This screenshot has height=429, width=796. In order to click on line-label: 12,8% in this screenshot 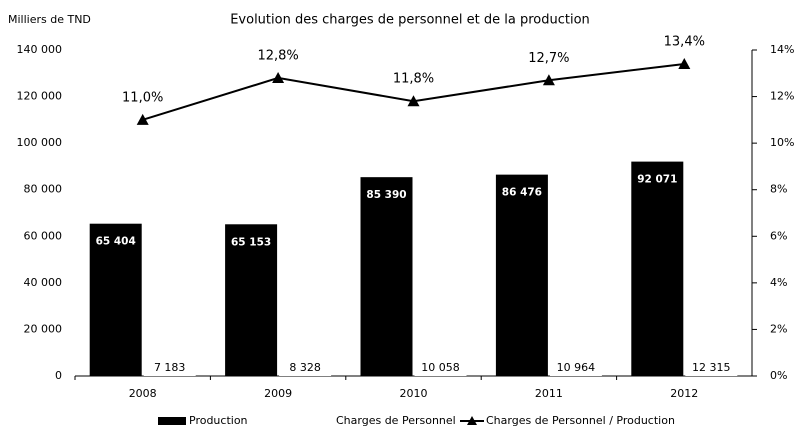, I will do `click(277, 55)`.